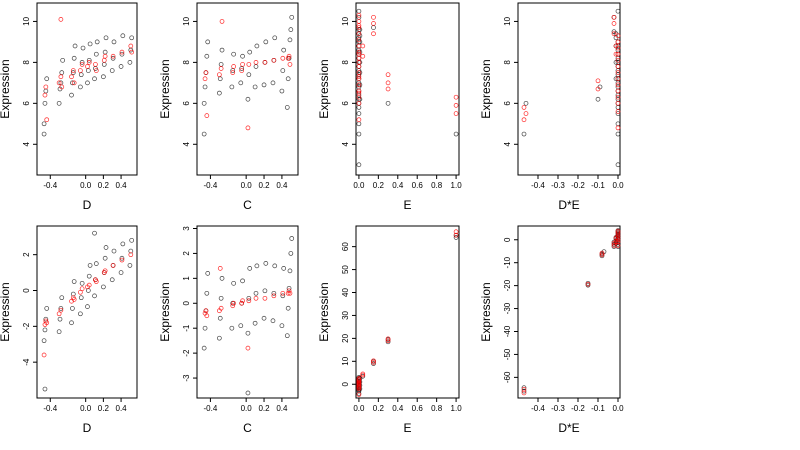 The width and height of the screenshot is (800, 450). What do you see at coordinates (186, 20) in the screenshot?
I see `y-tick-label: 10` at bounding box center [186, 20].